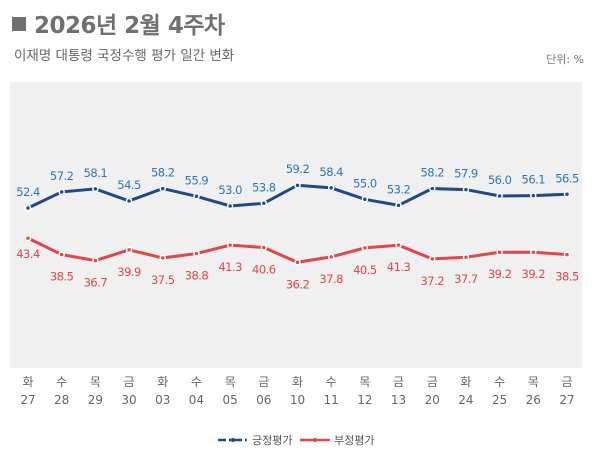 This screenshot has height=464, width=600. What do you see at coordinates (129, 185) in the screenshot?
I see `positive-data-label: 54.5` at bounding box center [129, 185].